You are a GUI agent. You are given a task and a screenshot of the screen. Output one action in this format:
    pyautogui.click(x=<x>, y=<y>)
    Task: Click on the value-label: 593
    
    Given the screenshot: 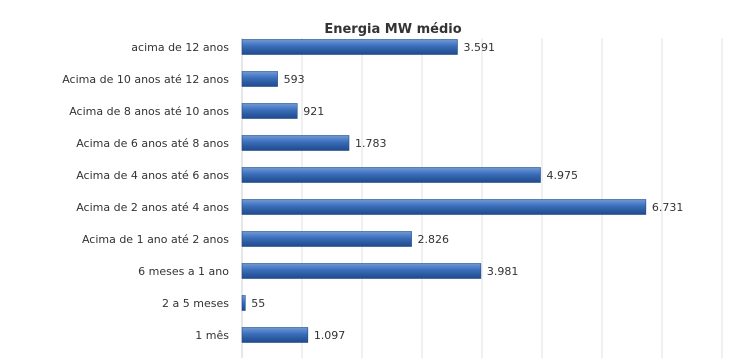 What is the action you would take?
    pyautogui.click(x=294, y=79)
    